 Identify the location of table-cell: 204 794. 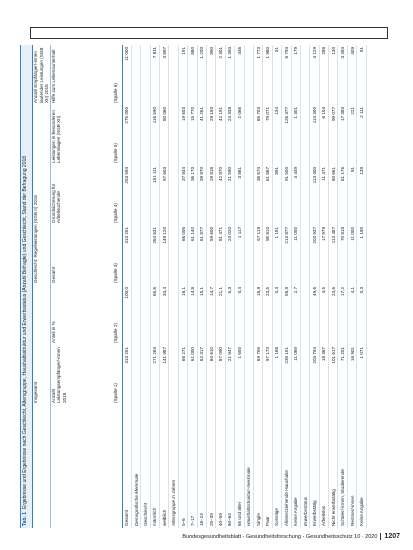
(314, 375).